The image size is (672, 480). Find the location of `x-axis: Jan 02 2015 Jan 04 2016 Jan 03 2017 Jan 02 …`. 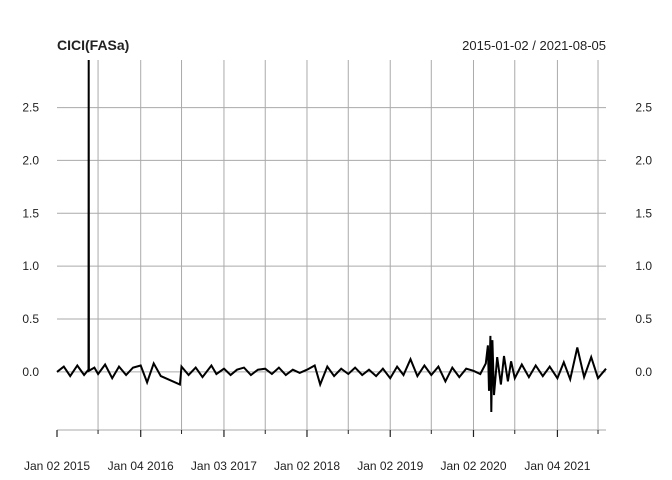

x-axis: Jan 02 2015 Jan 04 2016 Jan 03 2017 Jan 02 … is located at coordinates (315, 451).